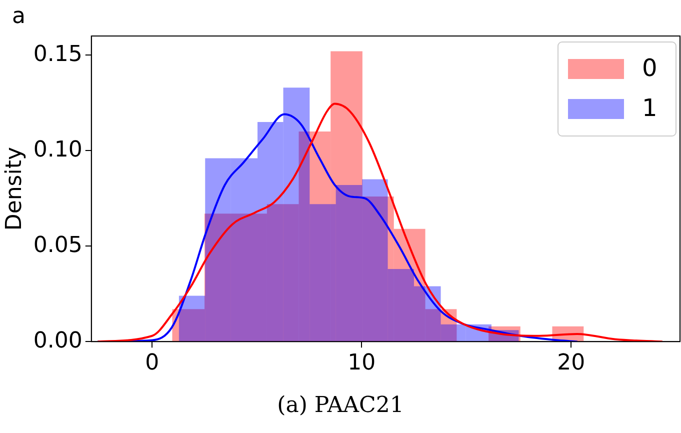 This screenshot has height=433, width=681. What do you see at coordinates (340, 405) in the screenshot?
I see `text: (a) PAAC21` at bounding box center [340, 405].